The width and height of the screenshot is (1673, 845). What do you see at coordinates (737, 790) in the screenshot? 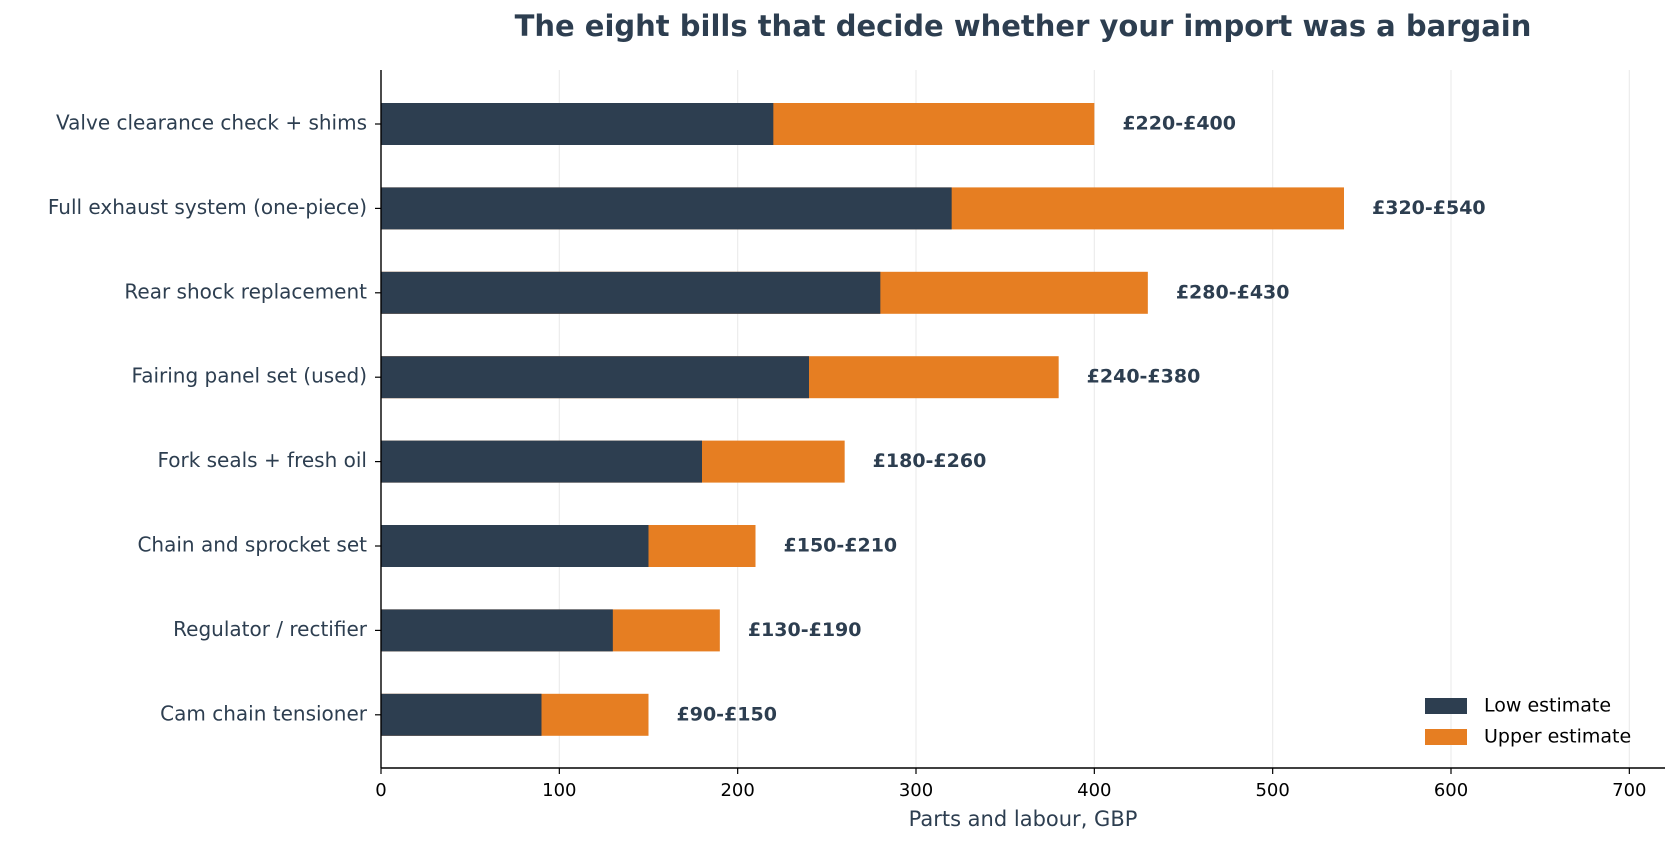
I see `x-tick-label: 200` at bounding box center [737, 790].